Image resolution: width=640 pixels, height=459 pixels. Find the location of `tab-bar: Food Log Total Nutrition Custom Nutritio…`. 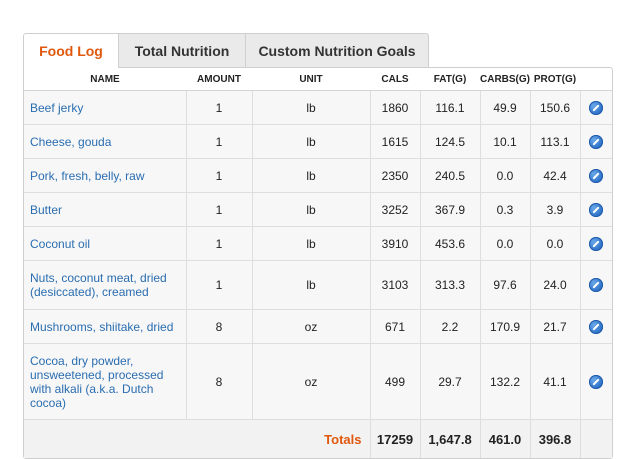

tab-bar: Food Log Total Nutrition Custom Nutritio… is located at coordinates (318, 50).